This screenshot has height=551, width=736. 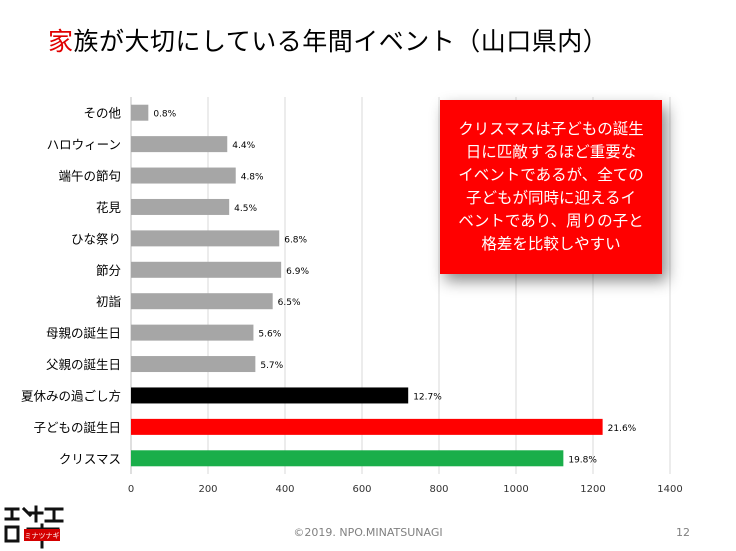 I want to click on category-label: 子どもの誕生日, so click(x=77, y=427).